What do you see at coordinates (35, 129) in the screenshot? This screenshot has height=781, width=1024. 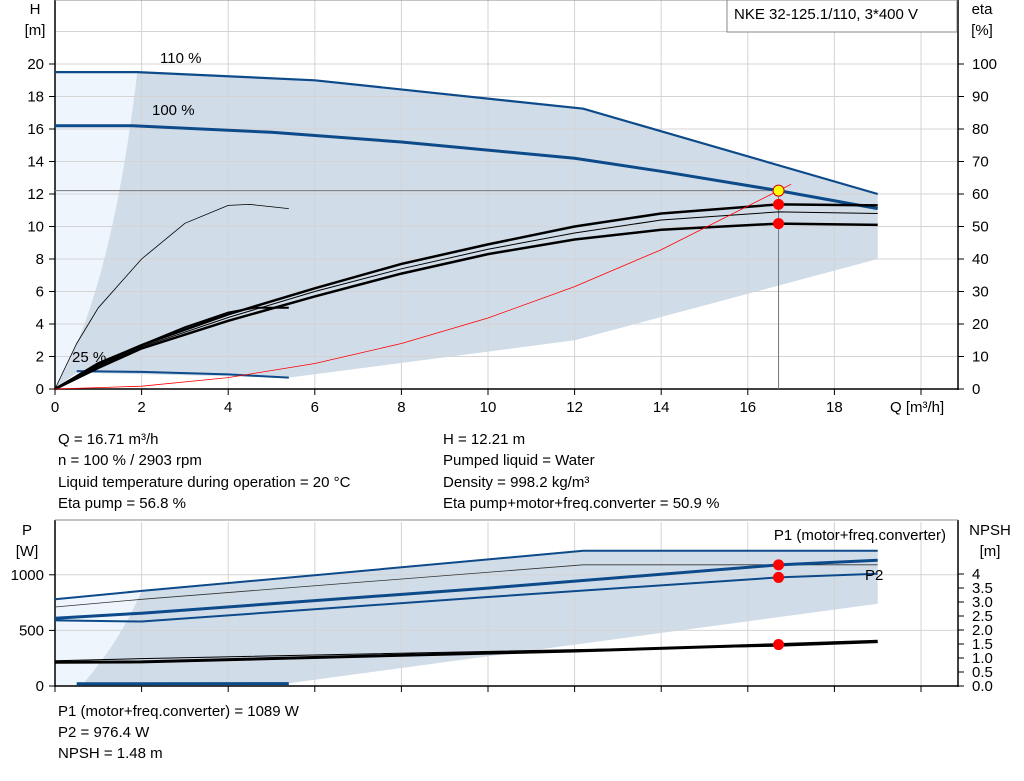 I see `y-tick-label: 16` at bounding box center [35, 129].